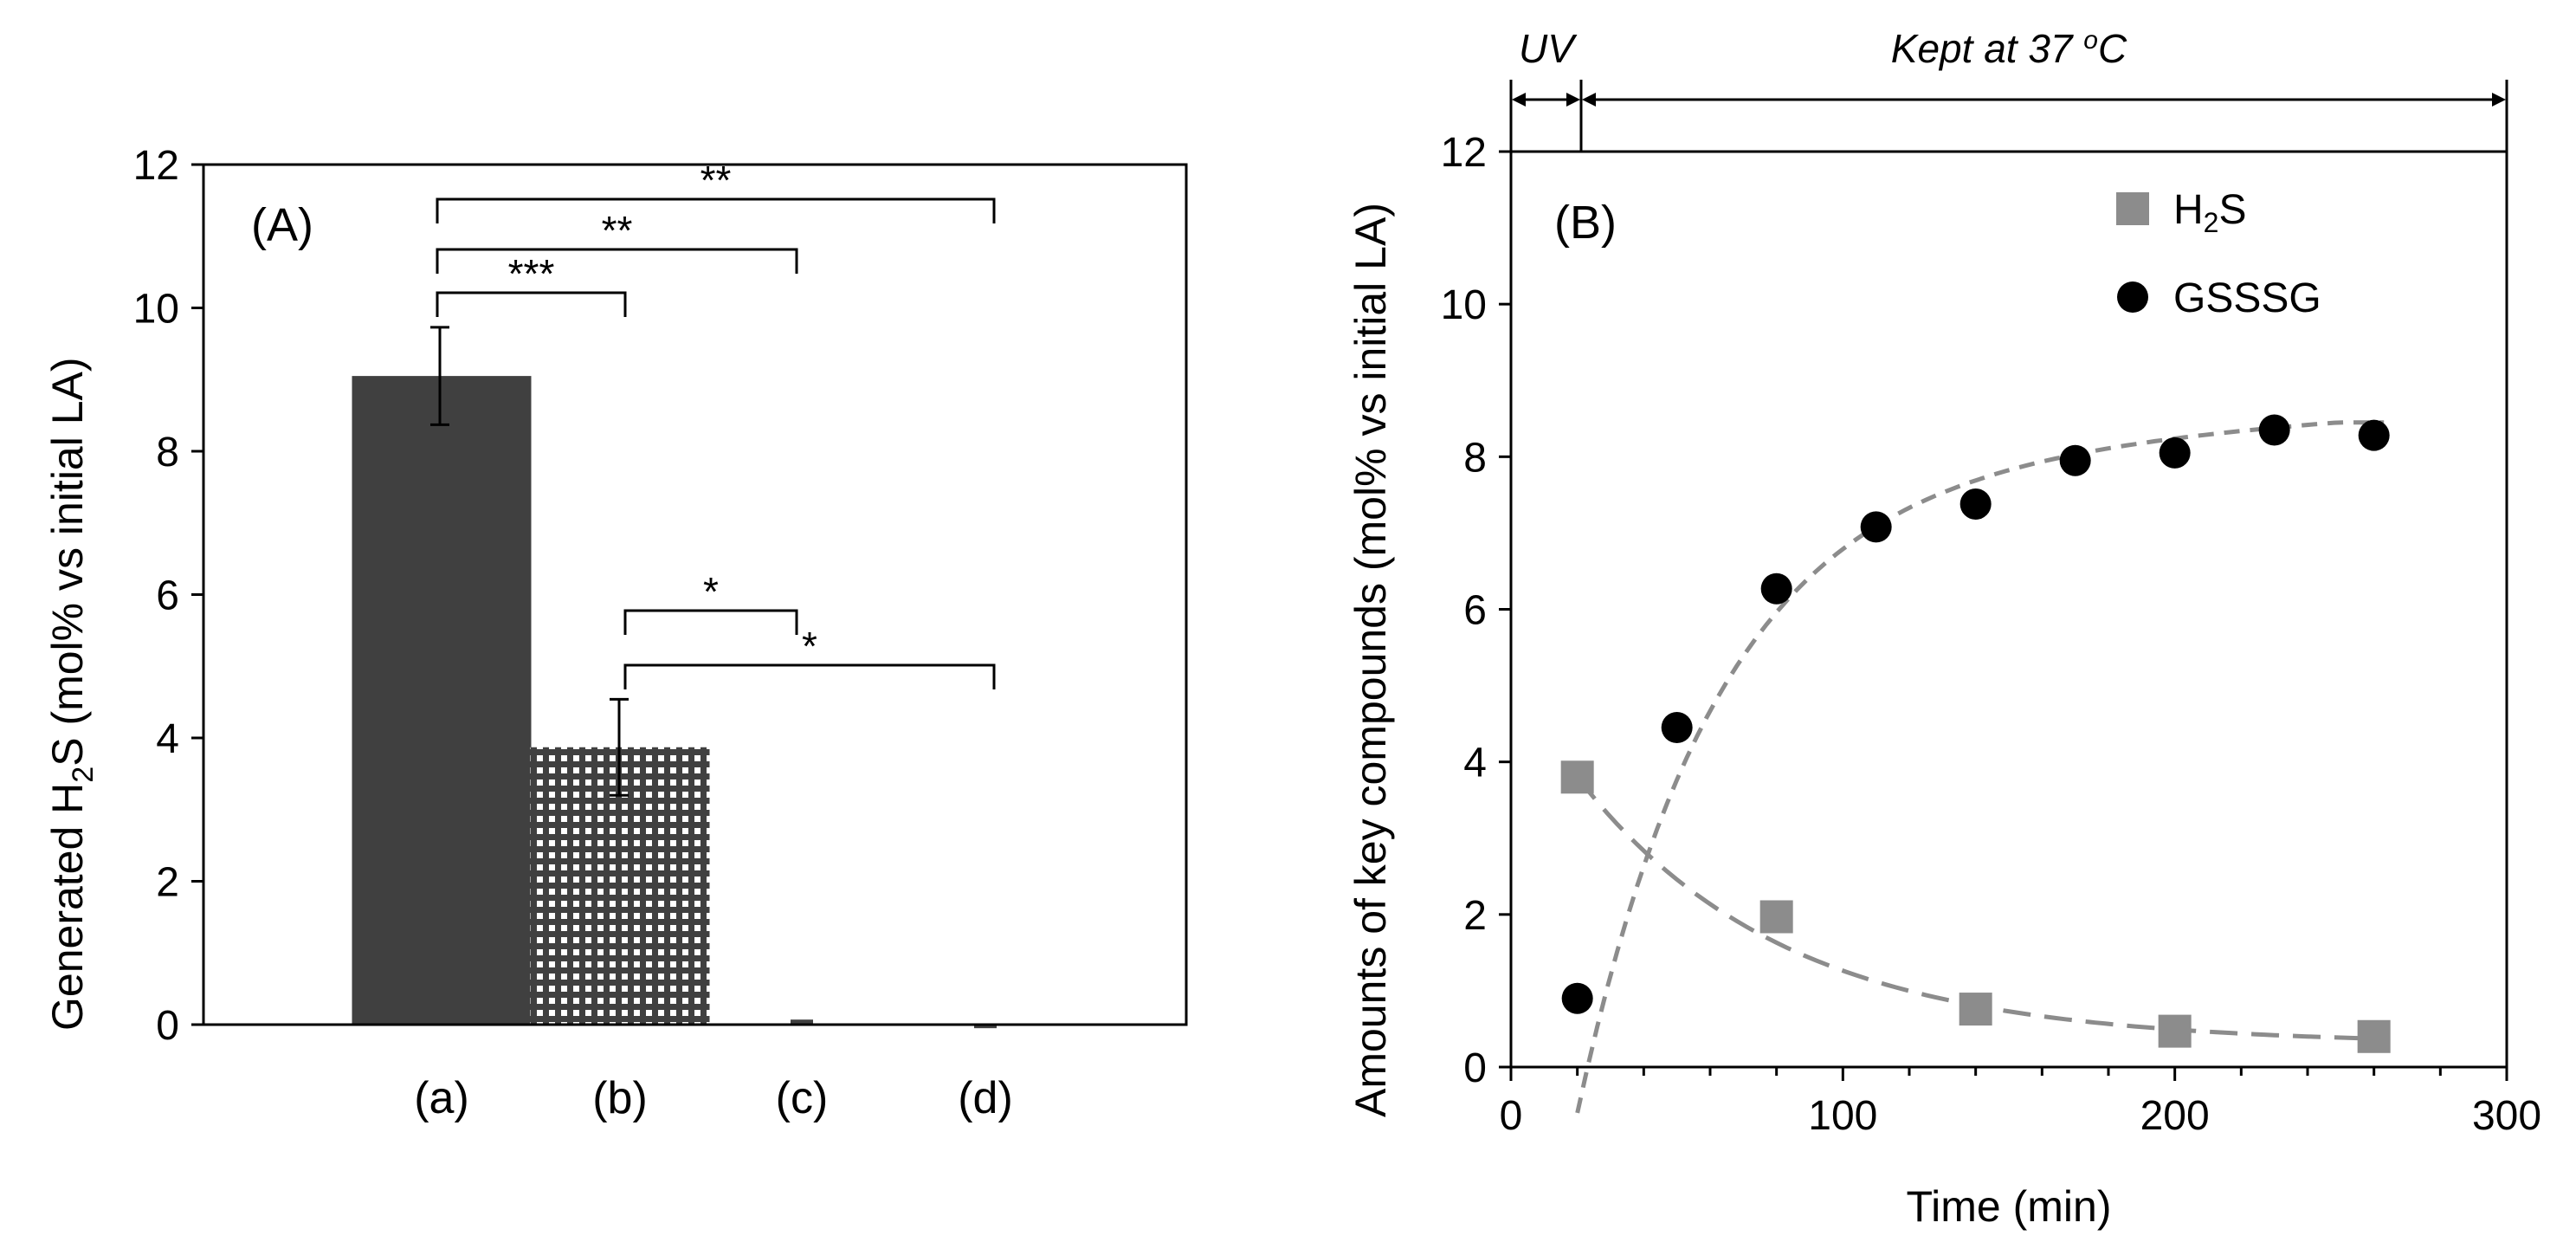 The height and width of the screenshot is (1255, 2576). I want to click on x-tick-label: 300, so click(2506, 1116).